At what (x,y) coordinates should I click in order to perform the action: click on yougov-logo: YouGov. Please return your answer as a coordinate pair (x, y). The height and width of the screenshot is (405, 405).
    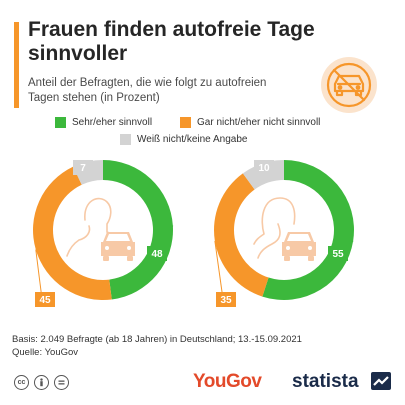
    Looking at the image, I should click on (227, 381).